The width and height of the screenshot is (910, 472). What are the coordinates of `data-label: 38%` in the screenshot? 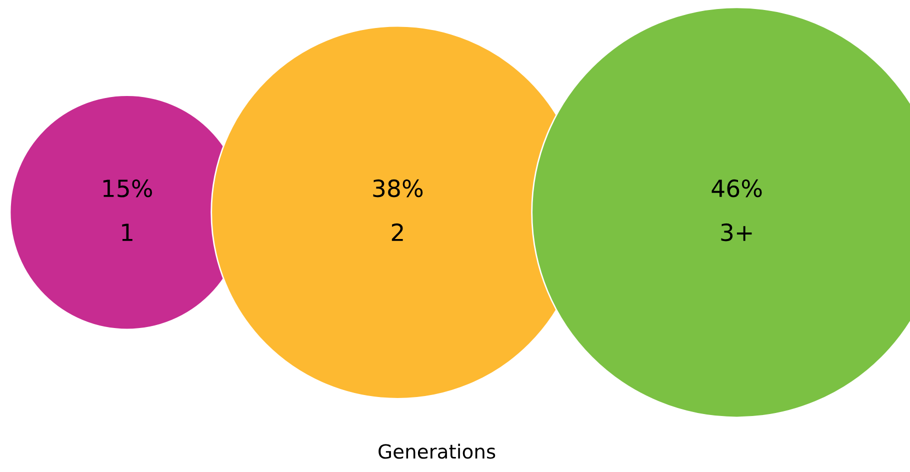 It's located at (398, 188).